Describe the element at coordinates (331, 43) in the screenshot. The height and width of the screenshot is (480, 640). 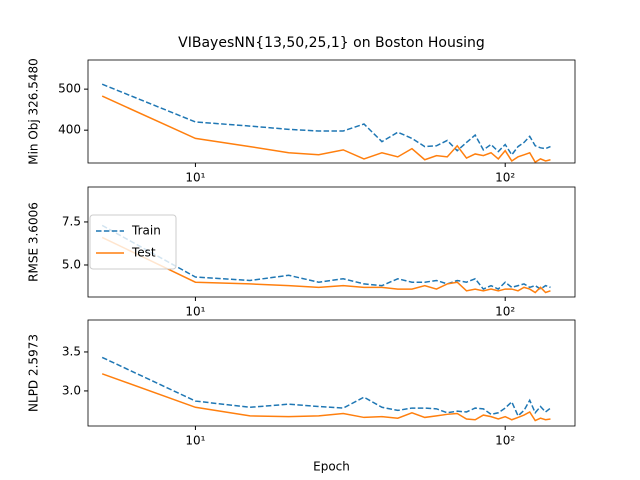
I see `chart-title: VIBayesNN{13,50,25,1} on Boston Housing` at that location.